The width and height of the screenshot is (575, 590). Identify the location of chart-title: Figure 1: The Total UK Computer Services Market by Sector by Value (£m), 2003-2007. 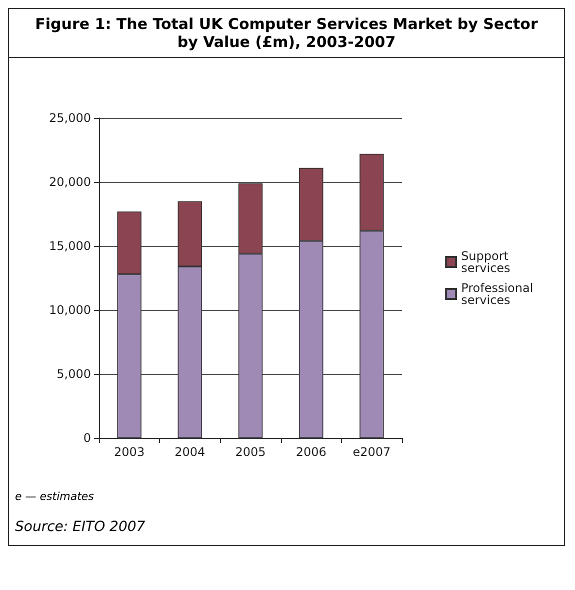
(286, 33).